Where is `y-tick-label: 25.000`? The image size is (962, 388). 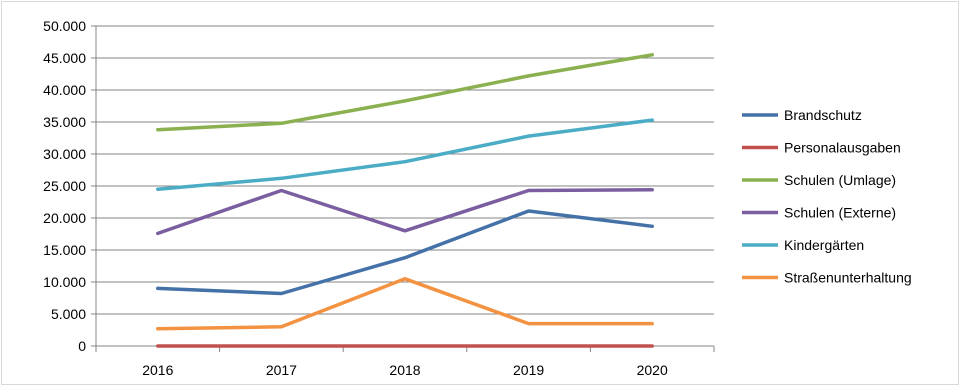
y-tick-label: 25.000 is located at coordinates (64, 186).